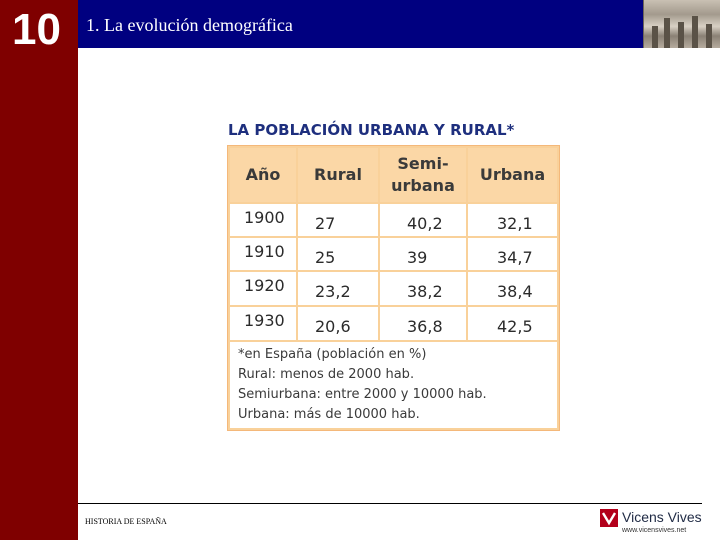 This screenshot has width=720, height=540. Describe the element at coordinates (362, 394) in the screenshot. I see `footnote-line: Semiurbana: entre 2000 y 10000 hab.` at that location.